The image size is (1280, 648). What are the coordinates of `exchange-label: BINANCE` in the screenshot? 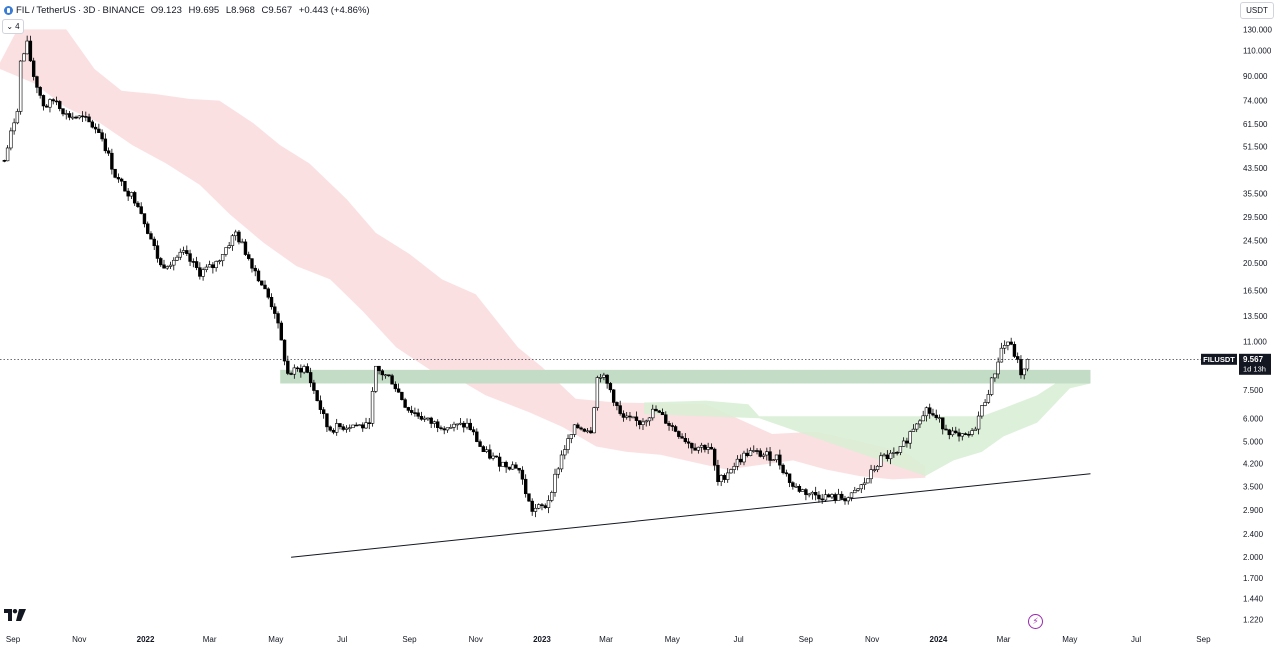 It's located at (123, 10).